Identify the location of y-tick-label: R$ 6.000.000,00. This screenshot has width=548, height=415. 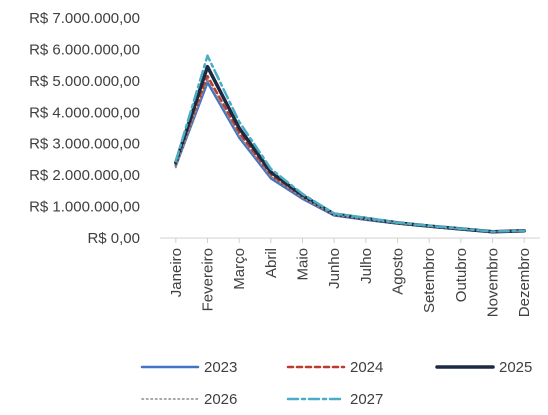
(84, 49).